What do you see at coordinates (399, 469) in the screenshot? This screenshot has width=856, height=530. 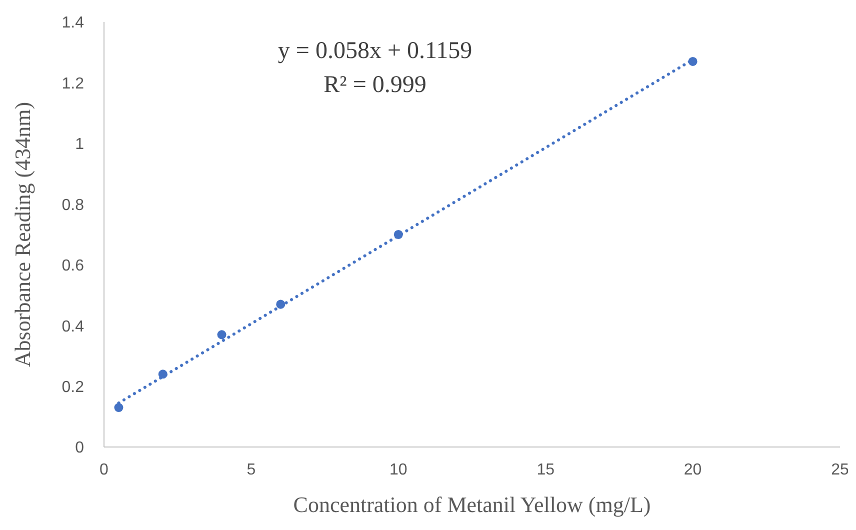 I see `x-tick-label: 10` at bounding box center [399, 469].